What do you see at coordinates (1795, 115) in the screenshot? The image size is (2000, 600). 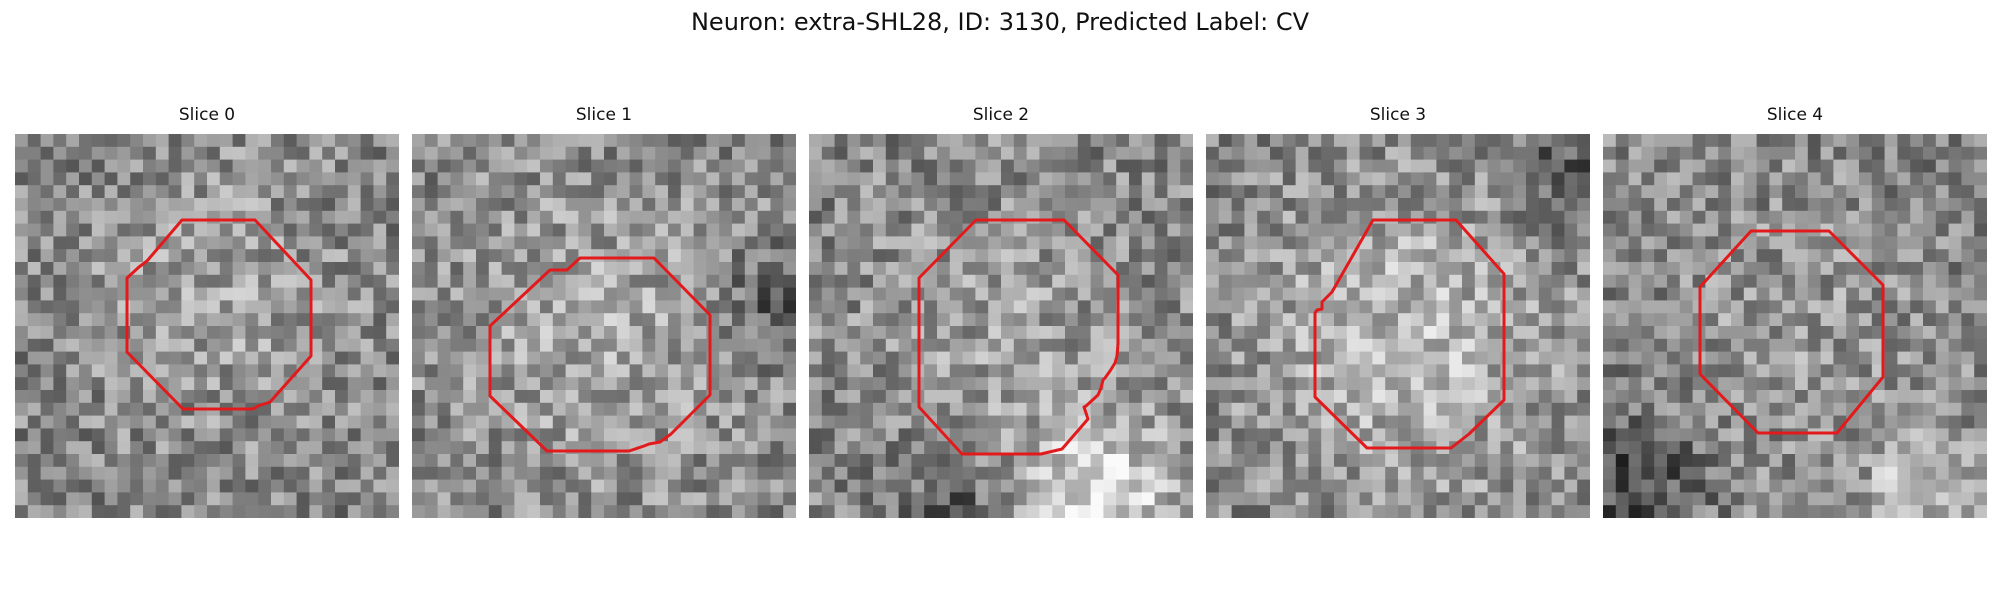 I see `slice-title-4: Slice 4` at bounding box center [1795, 115].